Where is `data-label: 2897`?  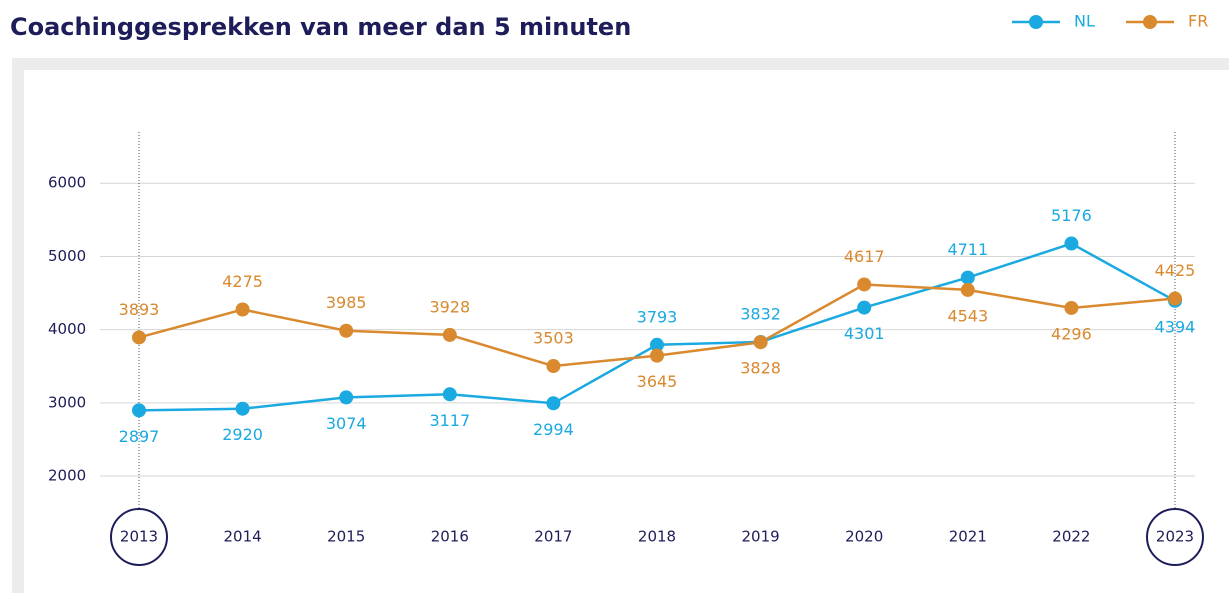 data-label: 2897 is located at coordinates (139, 436).